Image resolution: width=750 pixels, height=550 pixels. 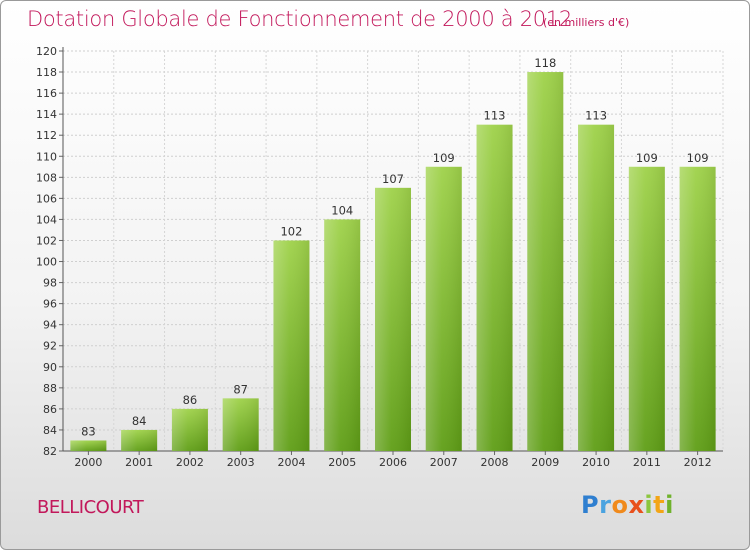 What do you see at coordinates (88, 431) in the screenshot?
I see `bar-value-label: 83` at bounding box center [88, 431].